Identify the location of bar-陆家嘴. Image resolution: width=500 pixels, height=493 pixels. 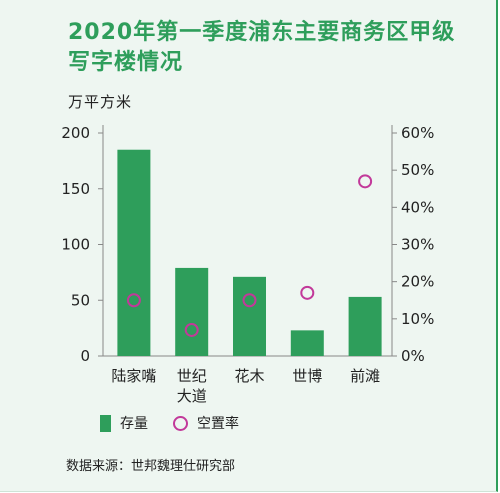
(134, 252).